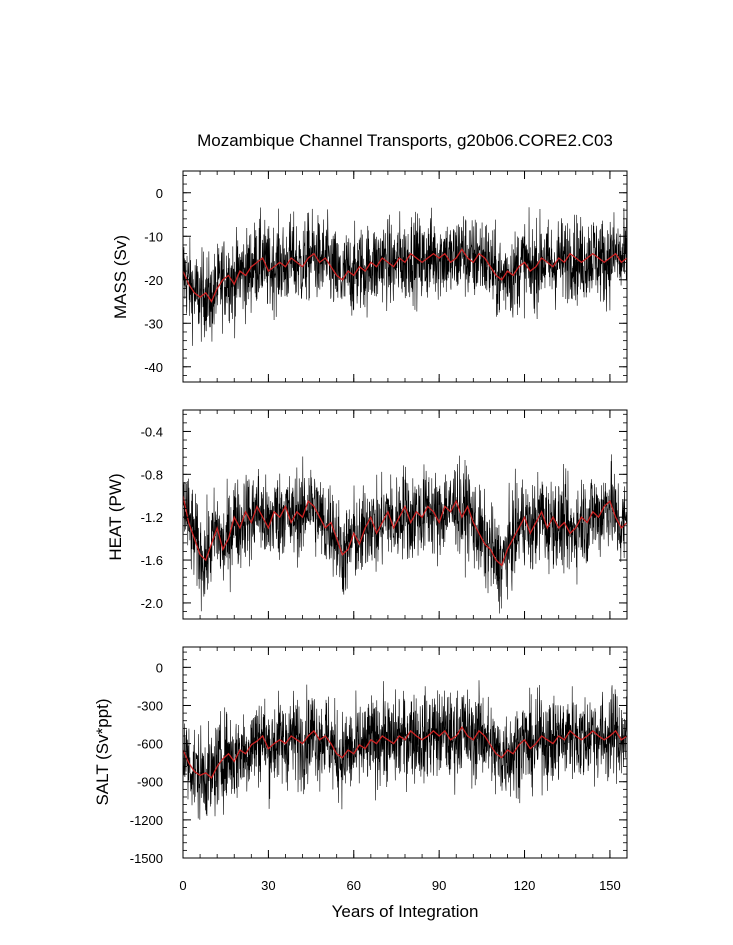 This screenshot has width=733, height=945. I want to click on x-tick-label: 90, so click(439, 885).